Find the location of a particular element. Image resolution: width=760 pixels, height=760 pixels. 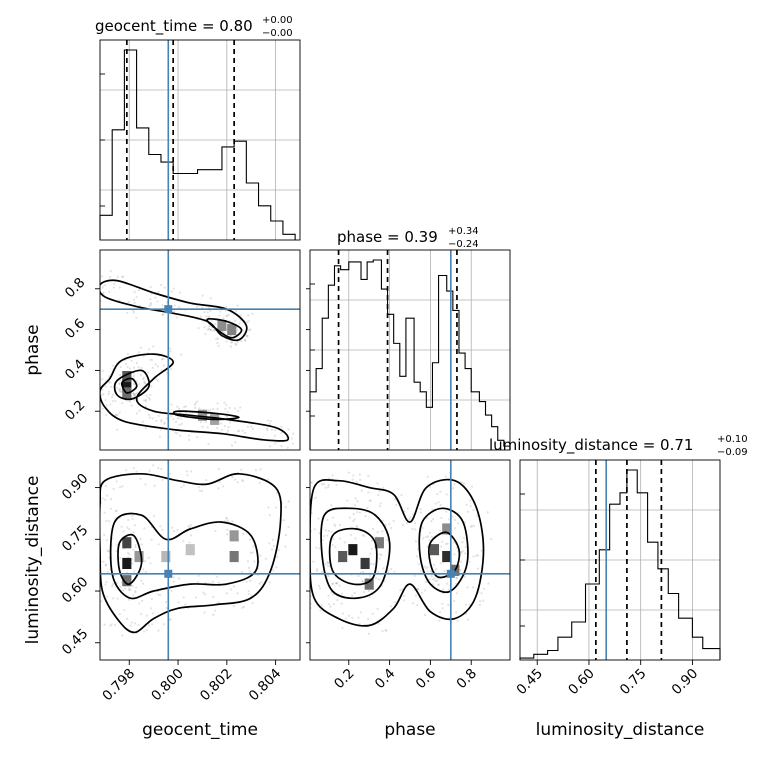

tick-label-y-phase: 0.2 is located at coordinates (75, 410).